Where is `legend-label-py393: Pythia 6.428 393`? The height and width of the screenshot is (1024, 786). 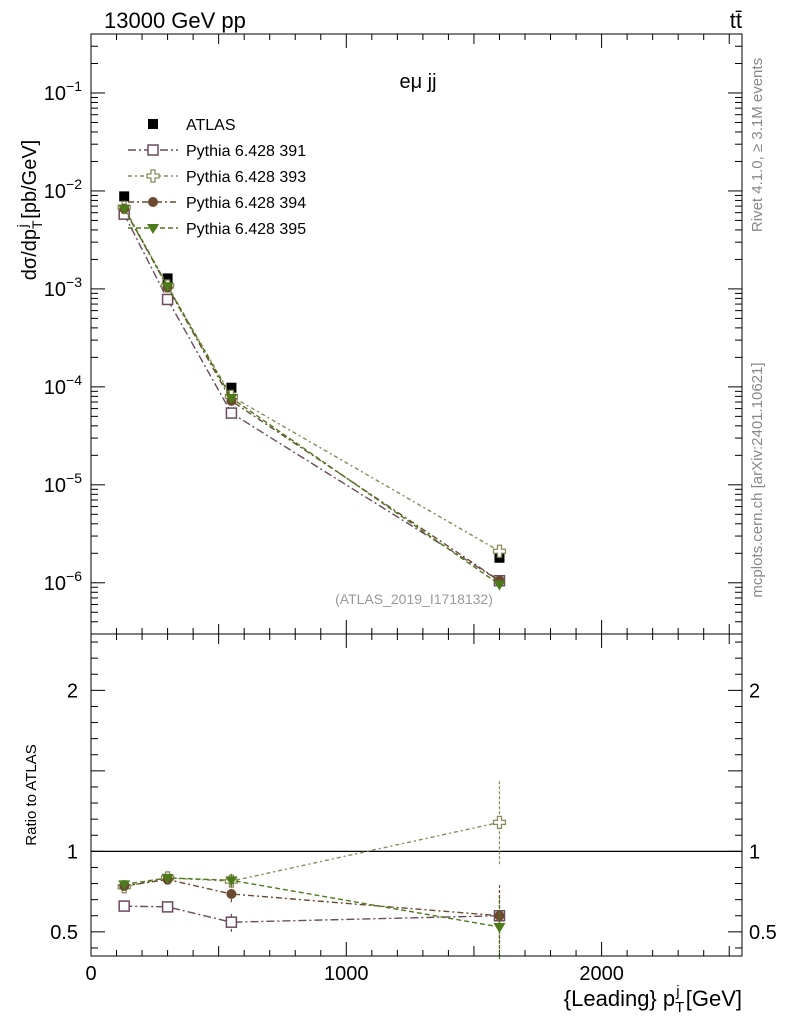 legend-label-py393: Pythia 6.428 393 is located at coordinates (246, 177).